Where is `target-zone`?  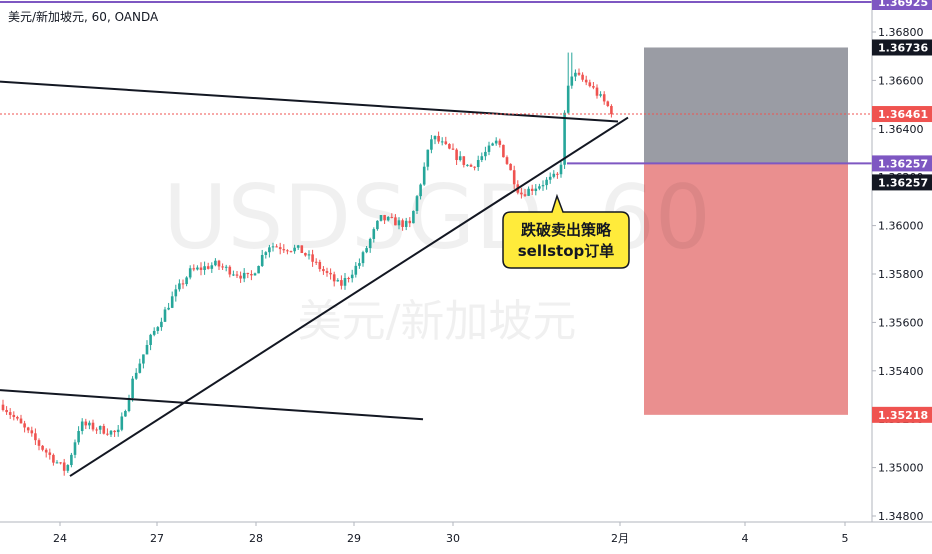 target-zone is located at coordinates (746, 105).